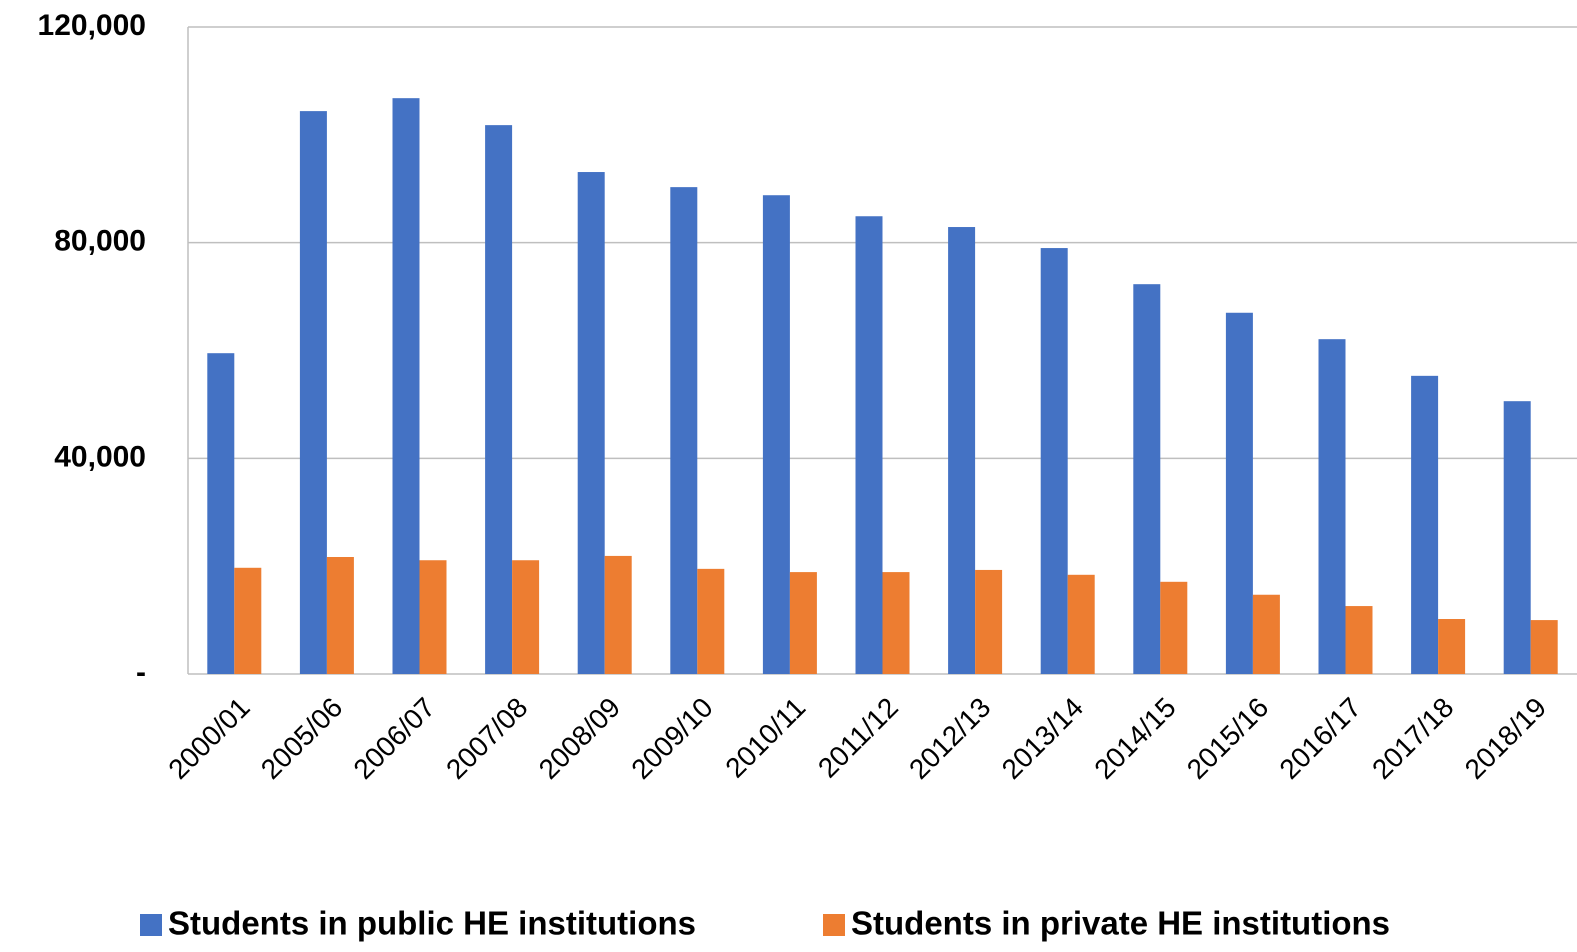  Describe the element at coordinates (1505, 738) in the screenshot. I see `x-tick-label: 2018/19` at that location.